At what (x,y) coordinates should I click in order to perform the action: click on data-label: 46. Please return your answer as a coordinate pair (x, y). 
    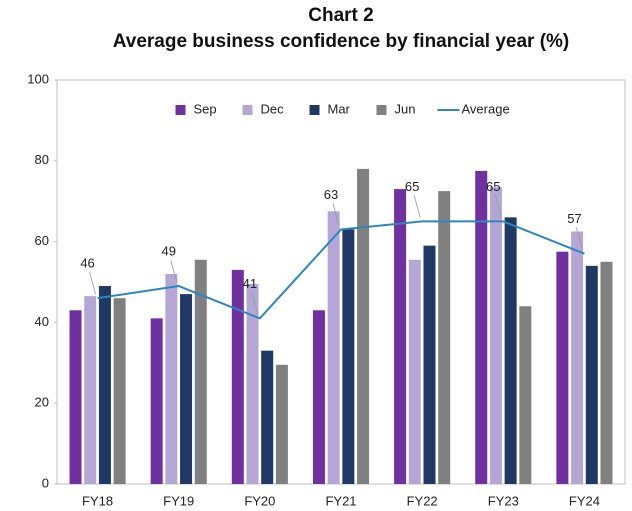
    Looking at the image, I should click on (87, 263).